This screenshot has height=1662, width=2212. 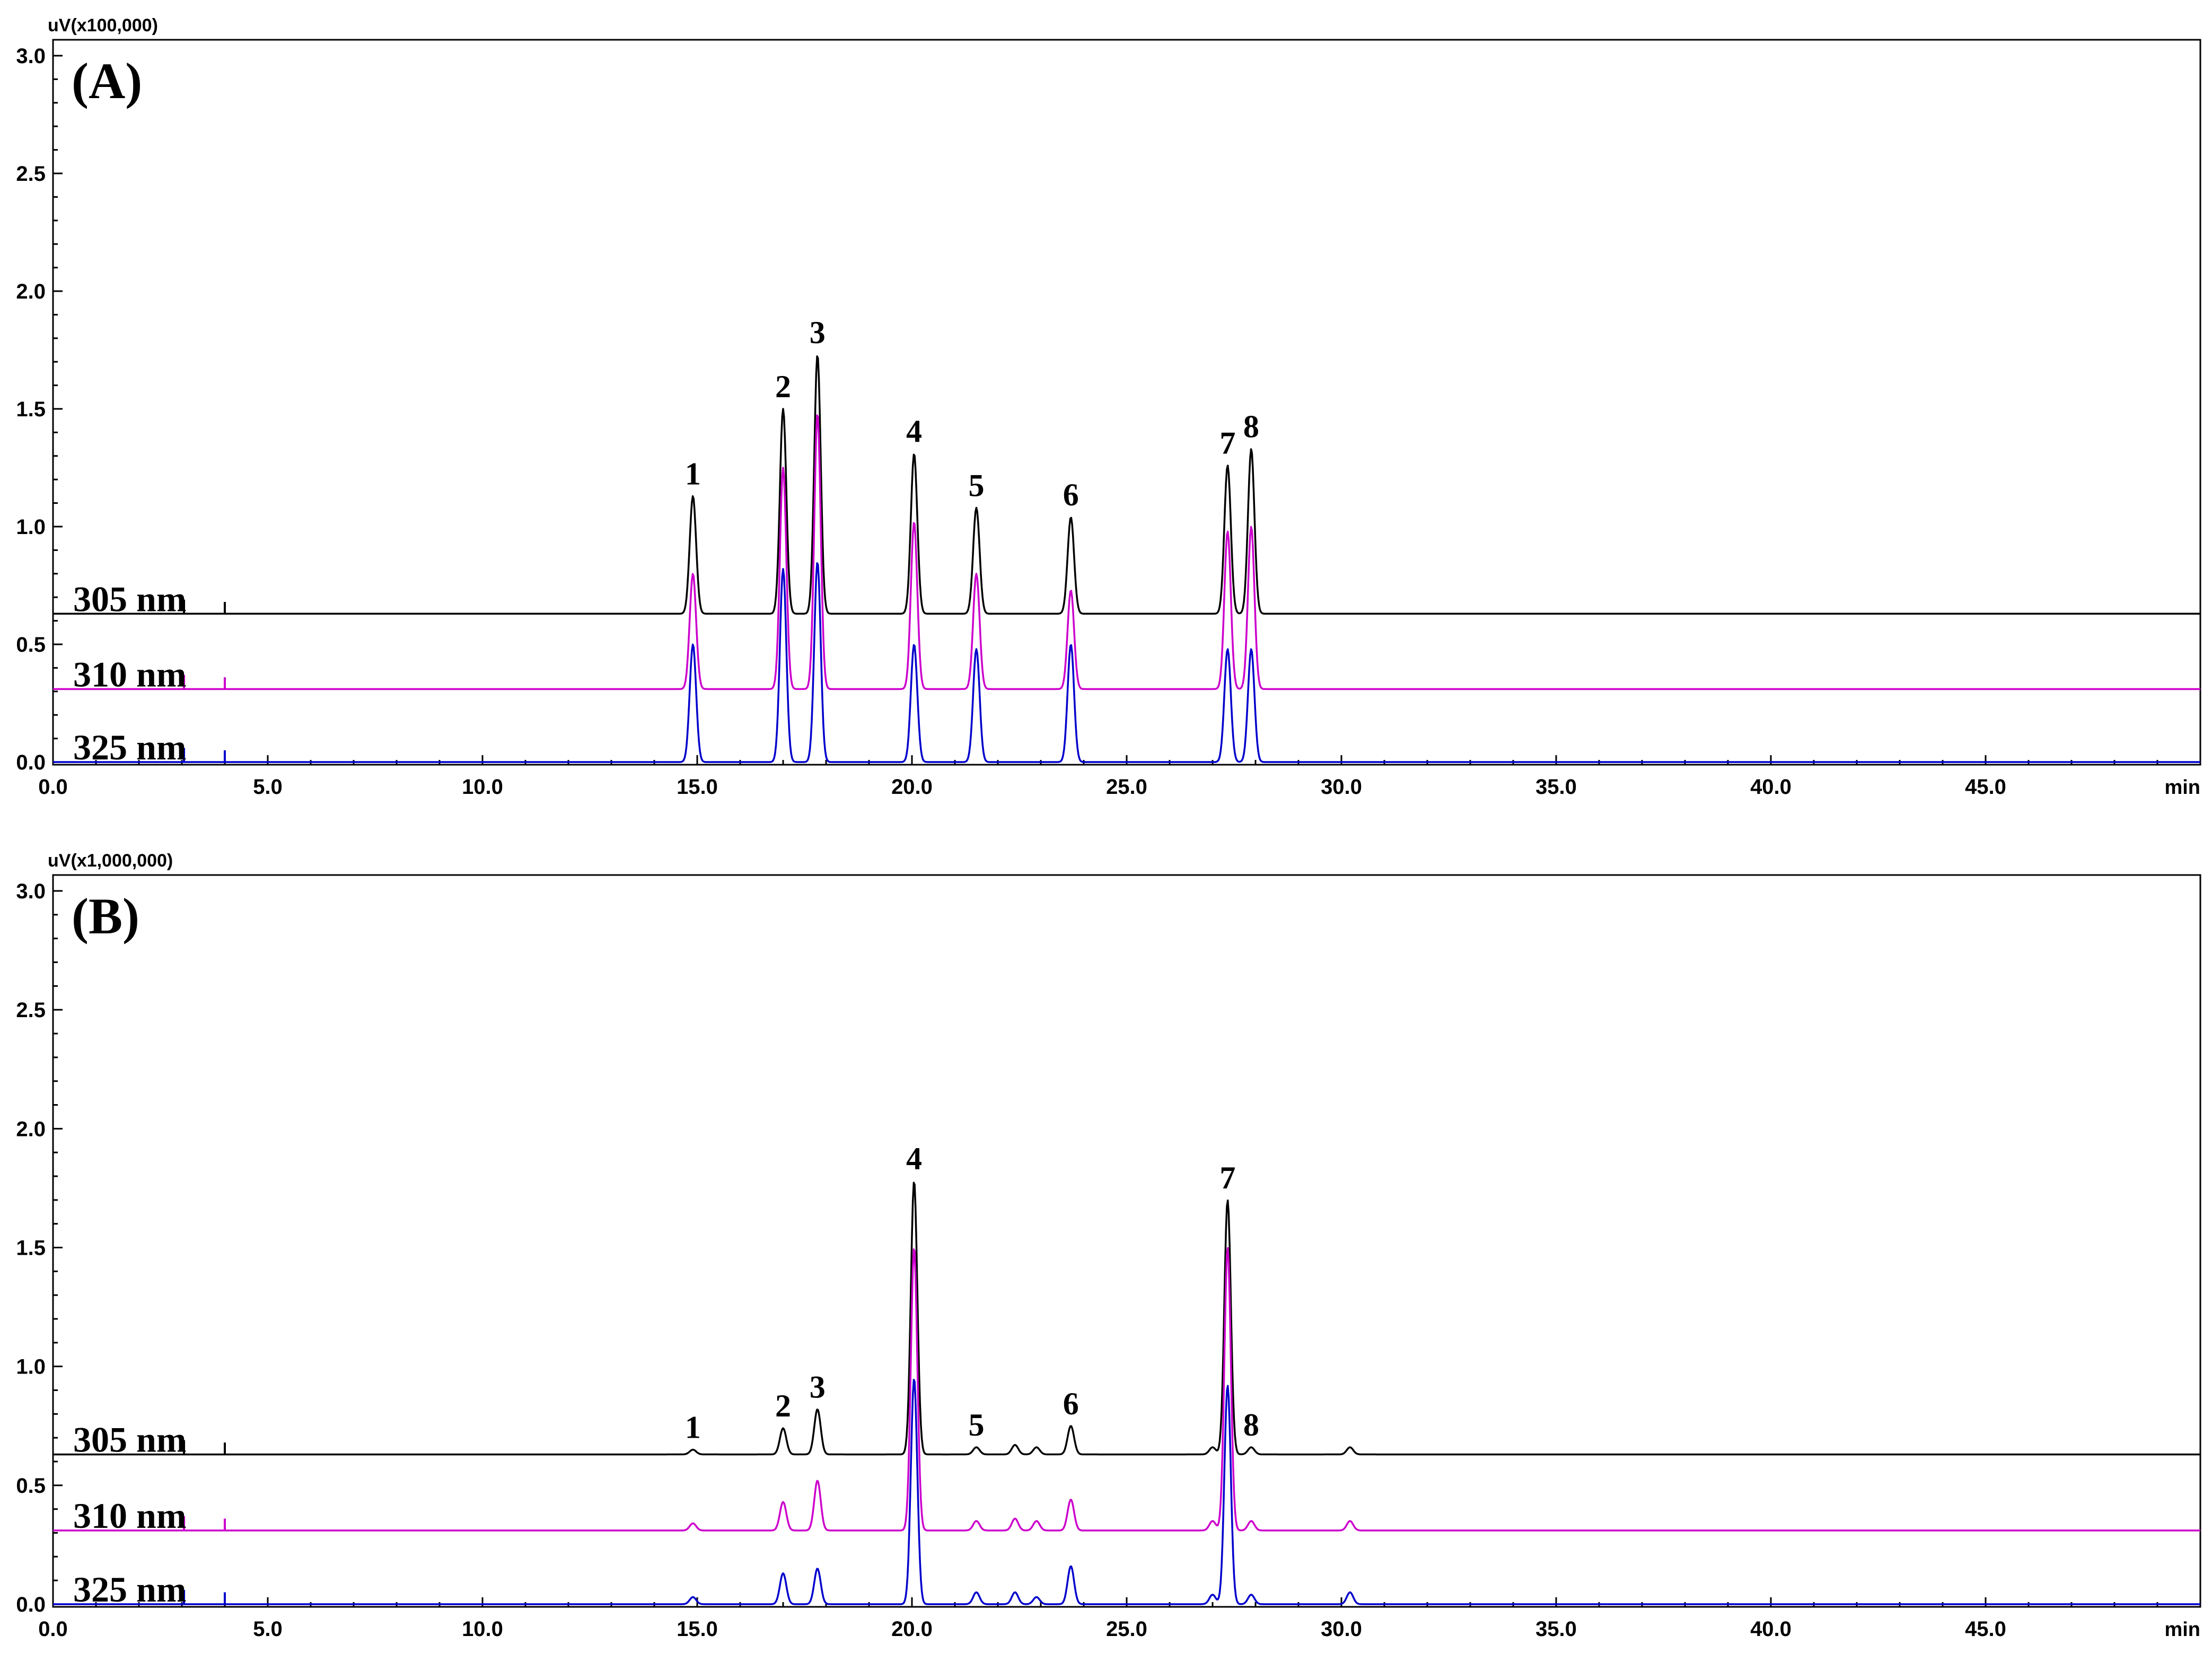 I want to click on y-unit-label: uV(x100,000), so click(x=103, y=25).